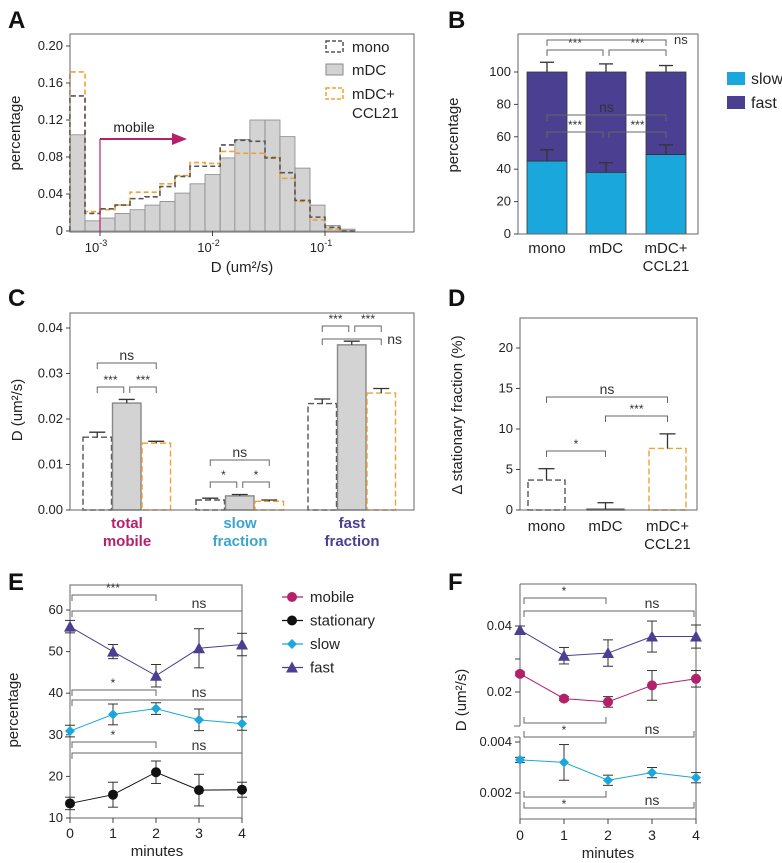 This screenshot has width=782, height=863. Describe the element at coordinates (666, 248) in the screenshot. I see `panel-b-category-label: mDC+` at that location.